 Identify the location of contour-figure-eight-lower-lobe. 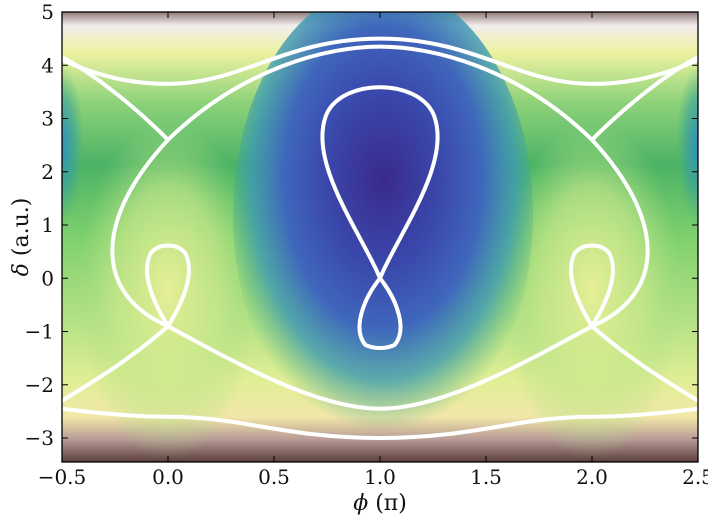
(380, 313).